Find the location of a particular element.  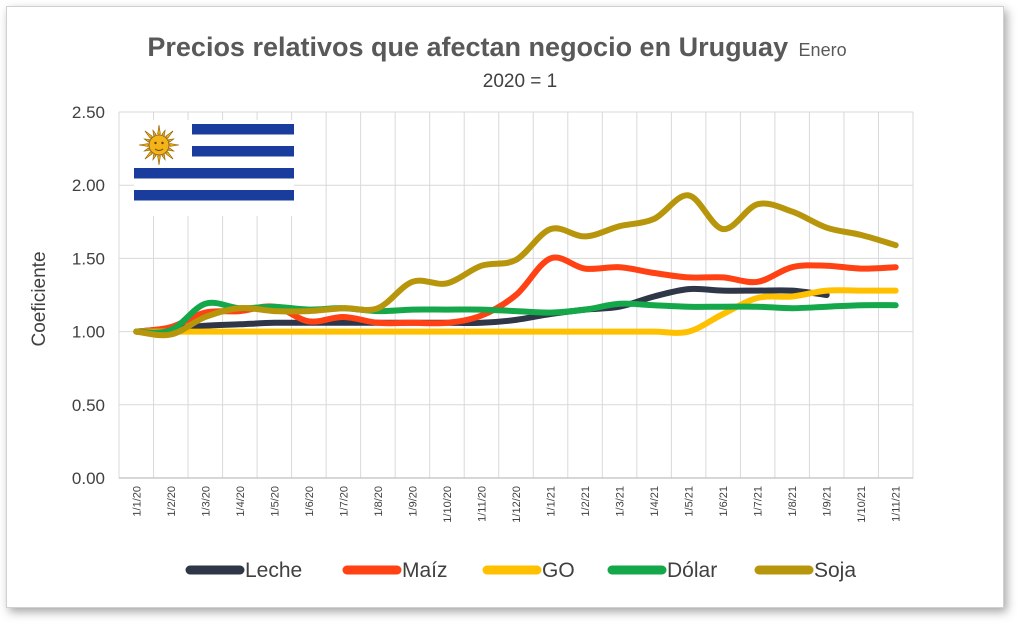

legend-item-leche: Leche is located at coordinates (243, 570).